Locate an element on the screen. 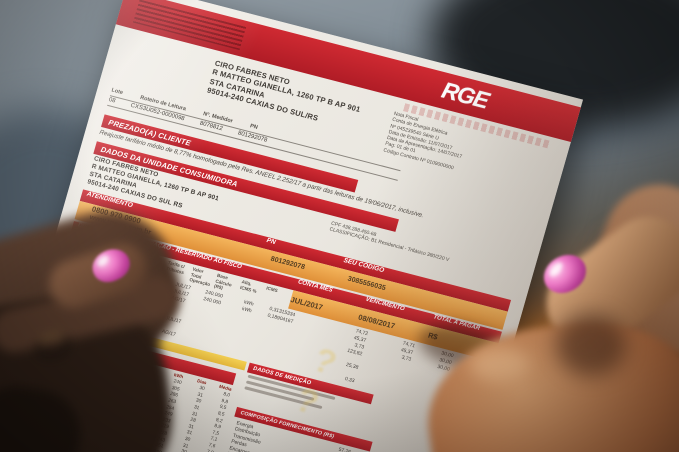  thumb-fist-shadow-gap is located at coordinates (591, 345).